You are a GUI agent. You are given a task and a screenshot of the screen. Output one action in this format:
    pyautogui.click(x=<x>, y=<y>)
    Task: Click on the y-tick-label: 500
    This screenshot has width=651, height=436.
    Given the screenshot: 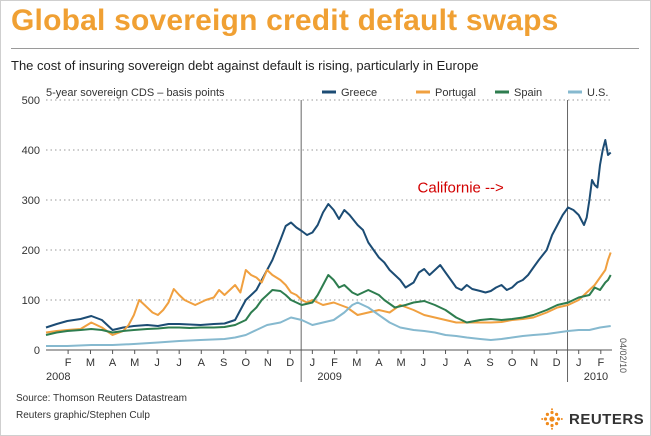 What is the action you would take?
    pyautogui.click(x=31, y=101)
    